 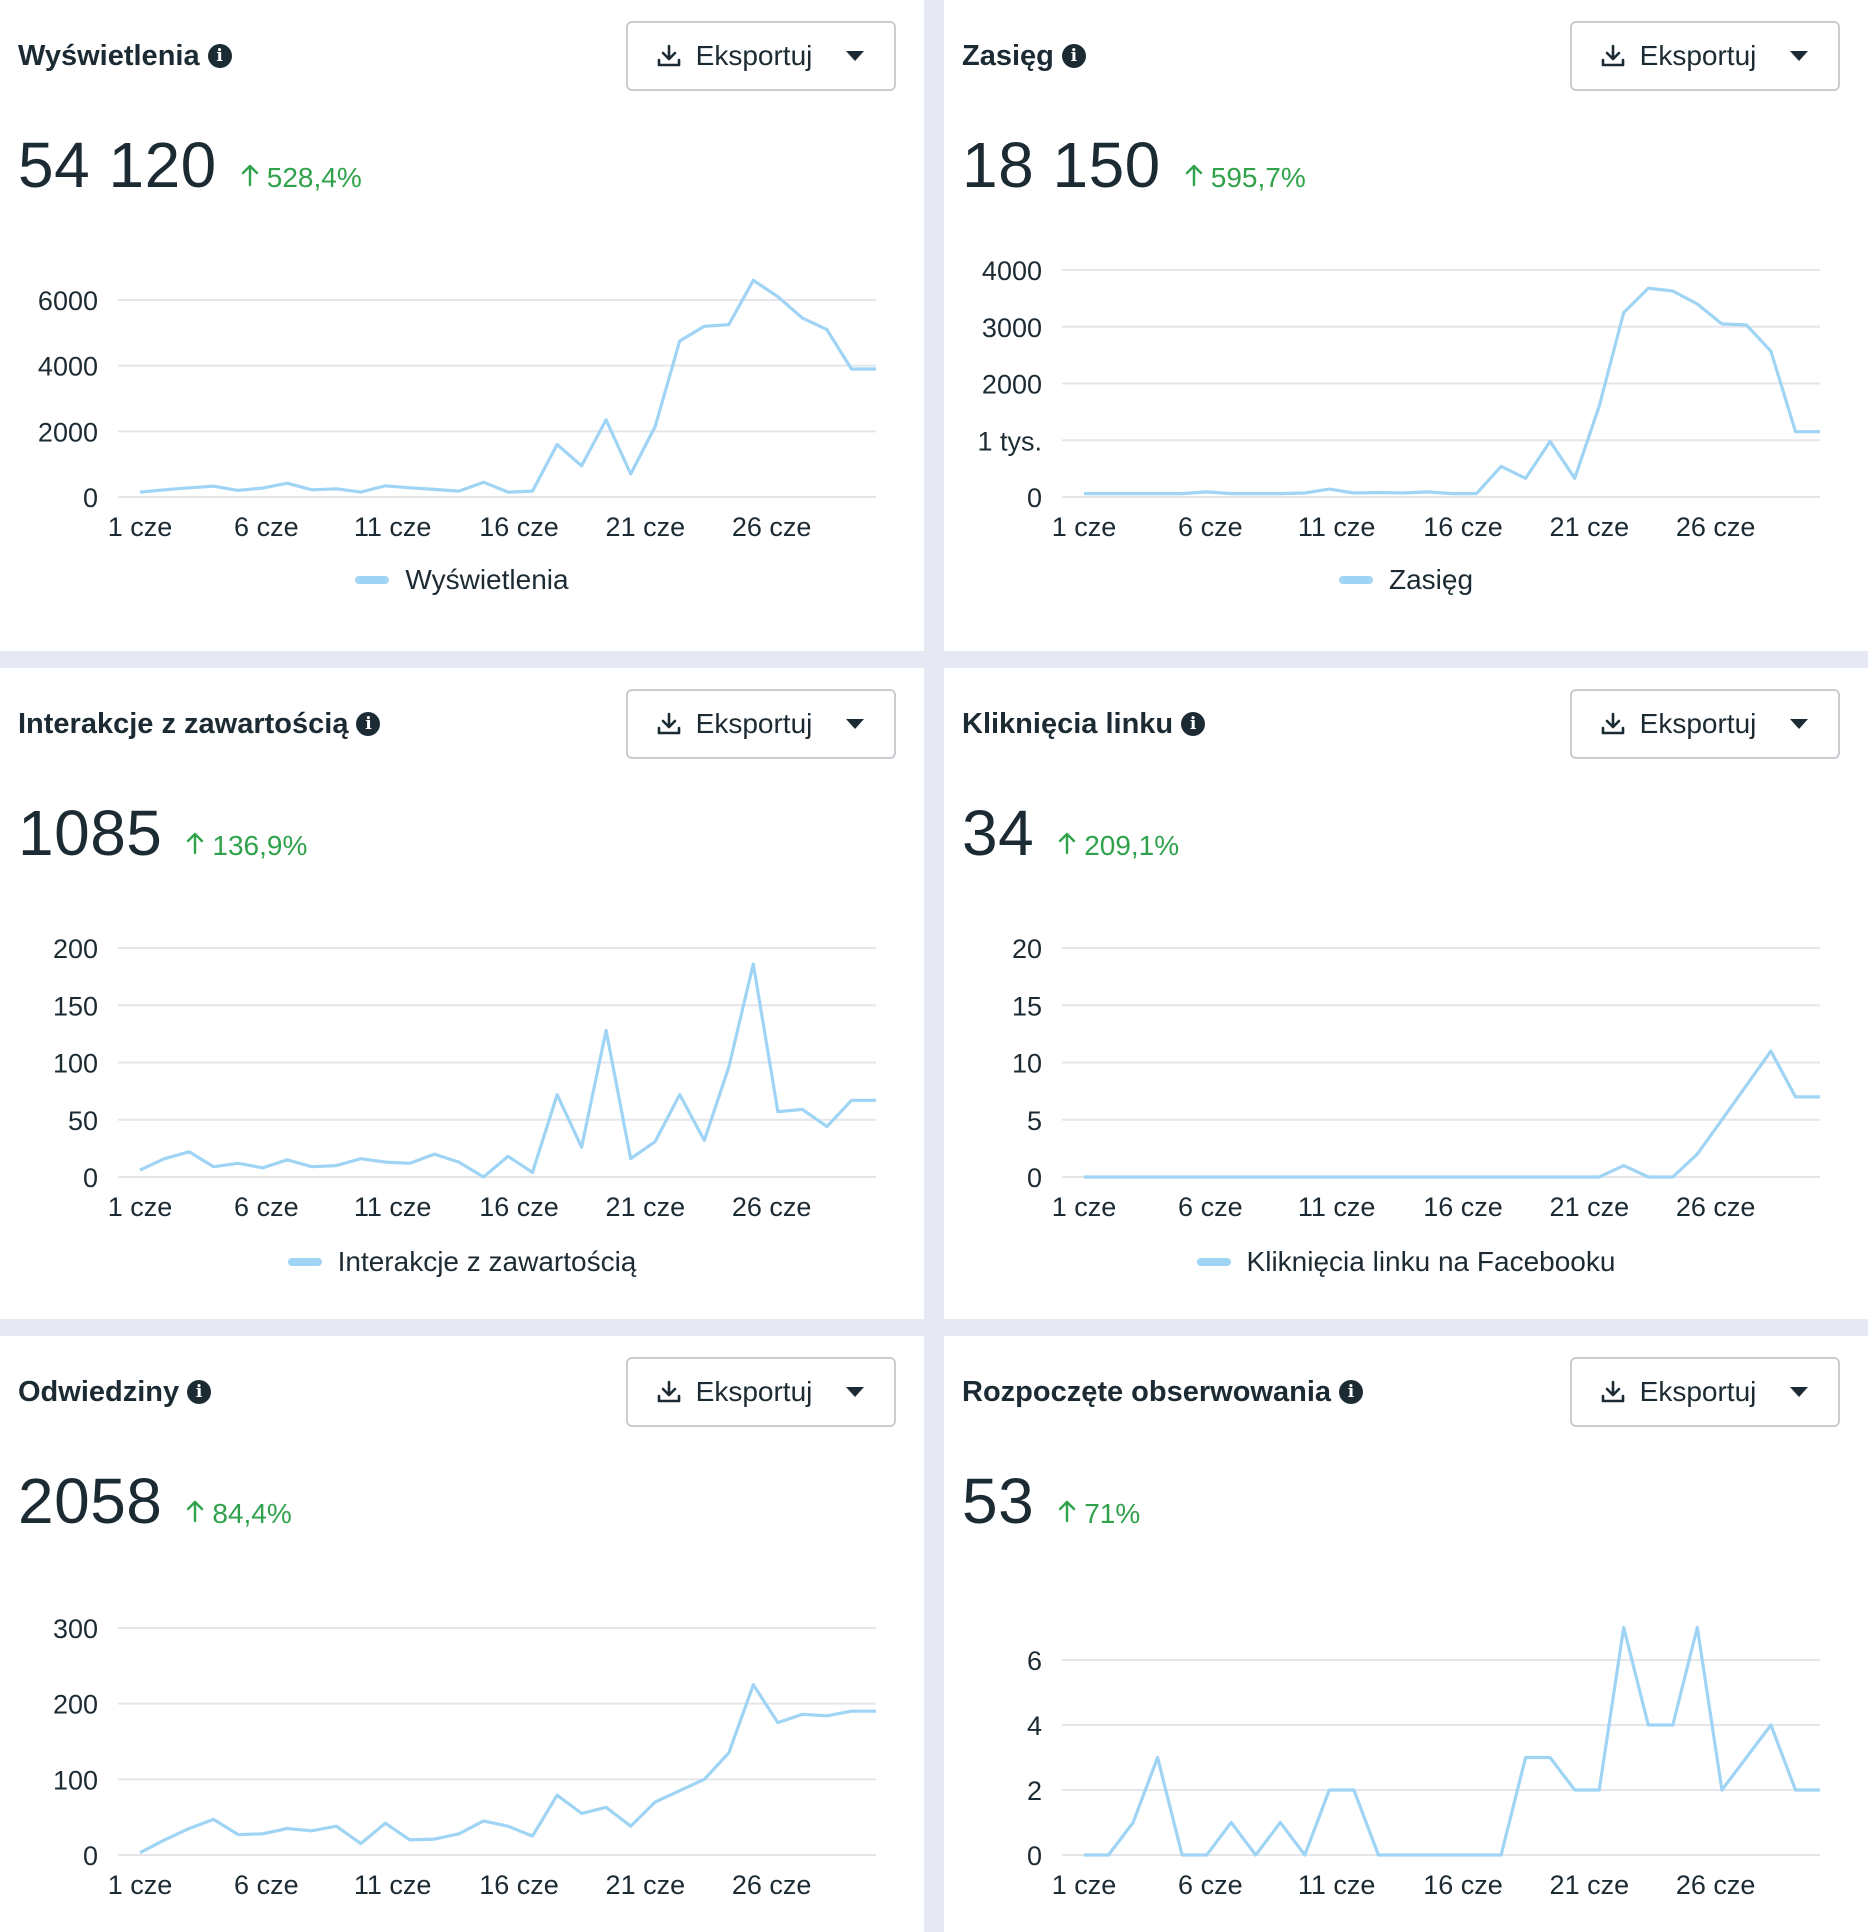 I want to click on card-header: Zasięg i Eksportuj, so click(x=1401, y=56).